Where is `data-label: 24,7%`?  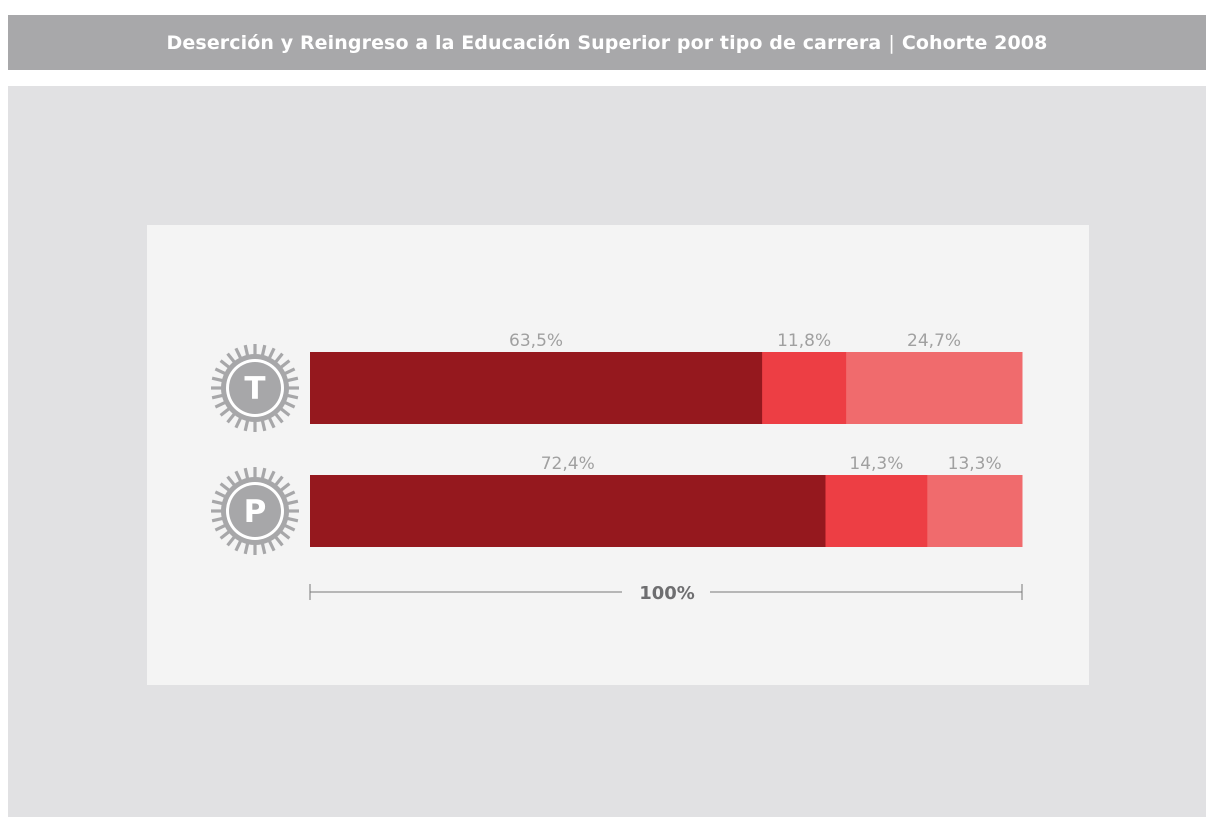
data-label: 24,7% is located at coordinates (934, 341).